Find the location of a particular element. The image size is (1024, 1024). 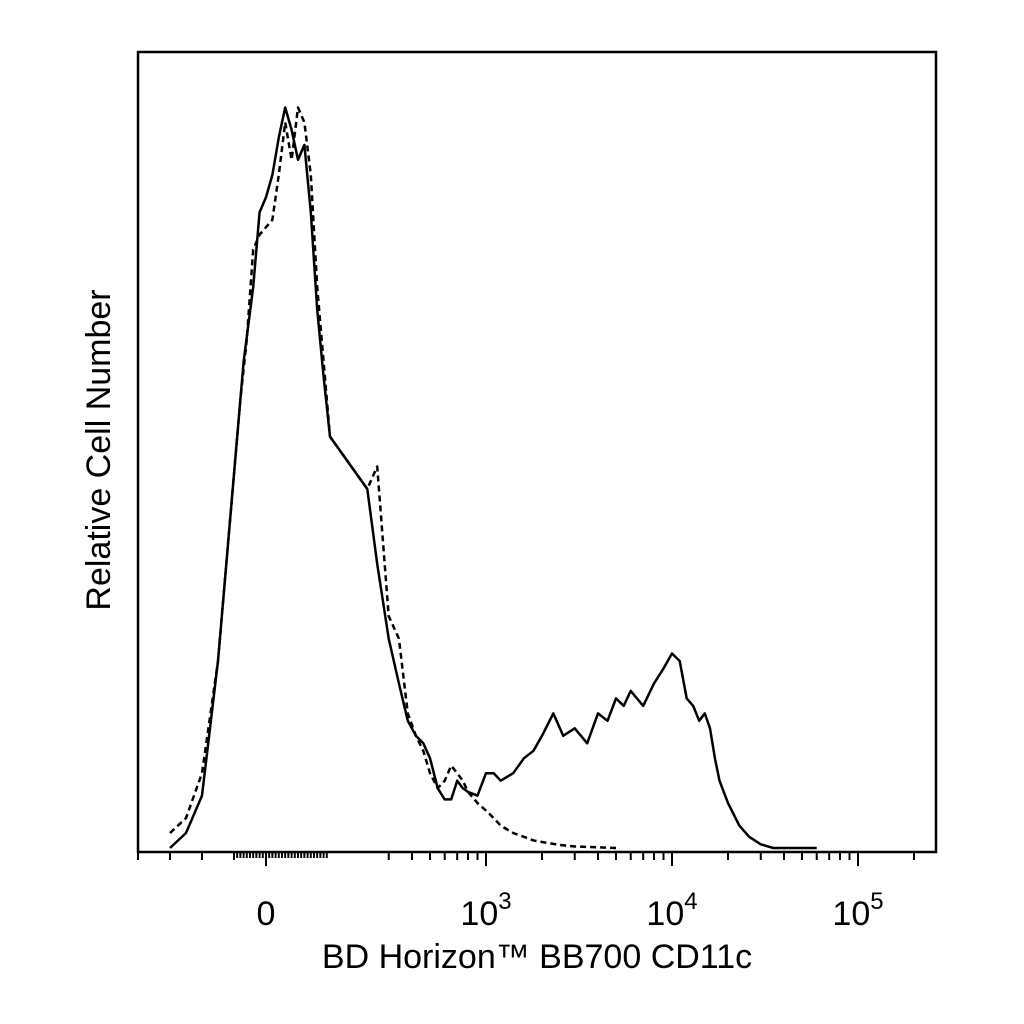

x-tick-label: 10⁵ is located at coordinates (857, 910).